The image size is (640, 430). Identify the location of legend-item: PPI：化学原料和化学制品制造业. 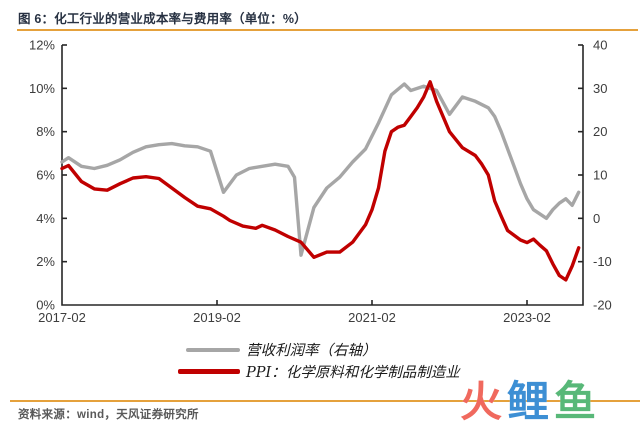
(319, 372).